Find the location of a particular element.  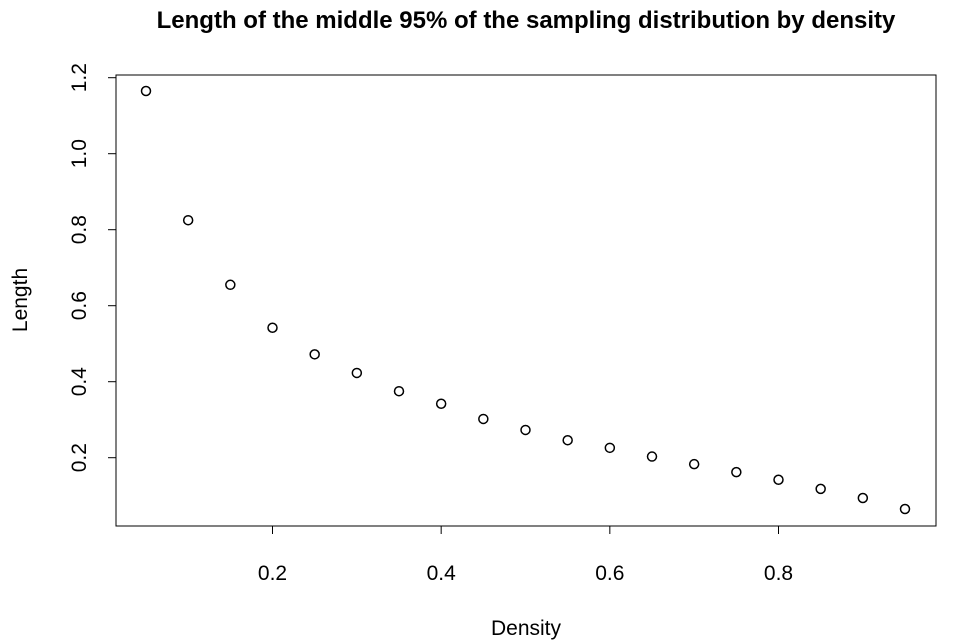

y-tick-label: 1.2 is located at coordinates (79, 77).